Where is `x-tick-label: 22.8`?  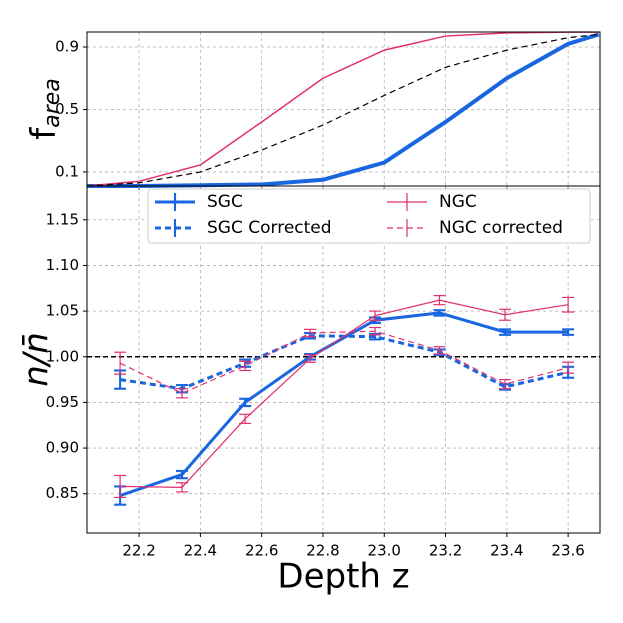 x-tick-label: 22.8 is located at coordinates (322, 551).